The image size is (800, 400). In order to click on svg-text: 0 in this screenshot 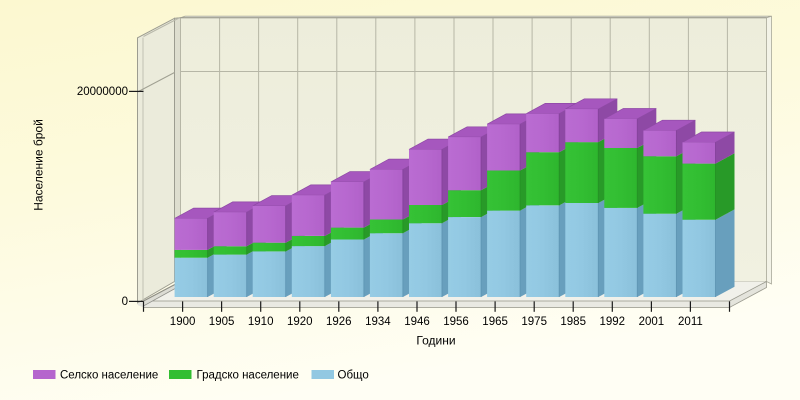, I will do `click(125, 302)`.